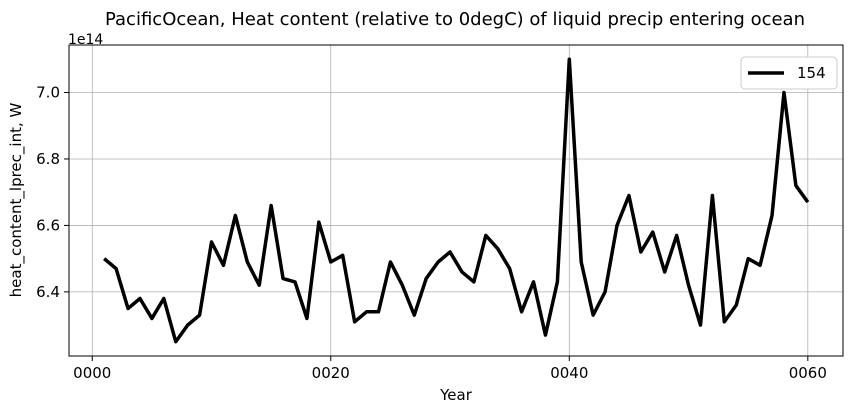 The width and height of the screenshot is (855, 412). What do you see at coordinates (456, 395) in the screenshot?
I see `x-axis-label: Year` at bounding box center [456, 395].